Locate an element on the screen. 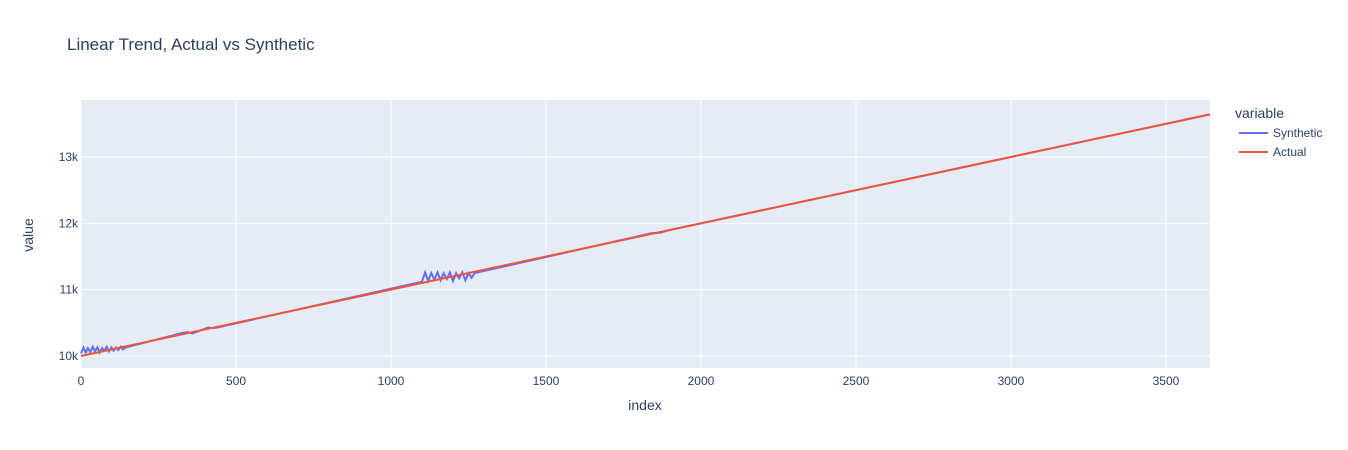  x-tick-label: 0 is located at coordinates (81, 381).